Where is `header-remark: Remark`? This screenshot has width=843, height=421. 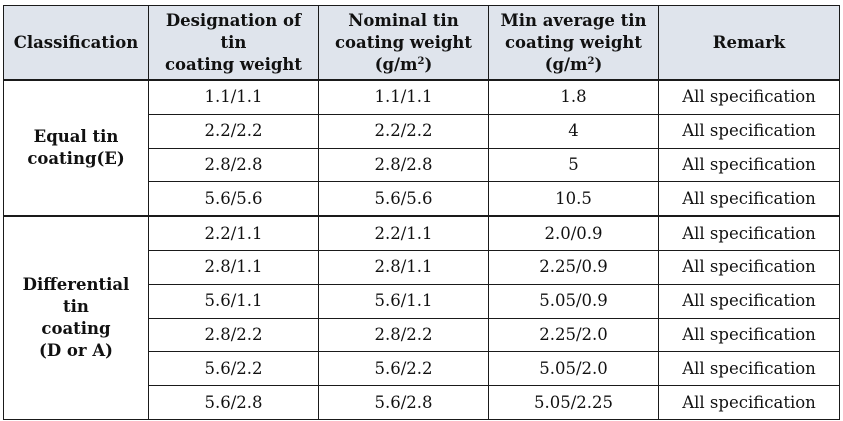 header-remark: Remark is located at coordinates (749, 43).